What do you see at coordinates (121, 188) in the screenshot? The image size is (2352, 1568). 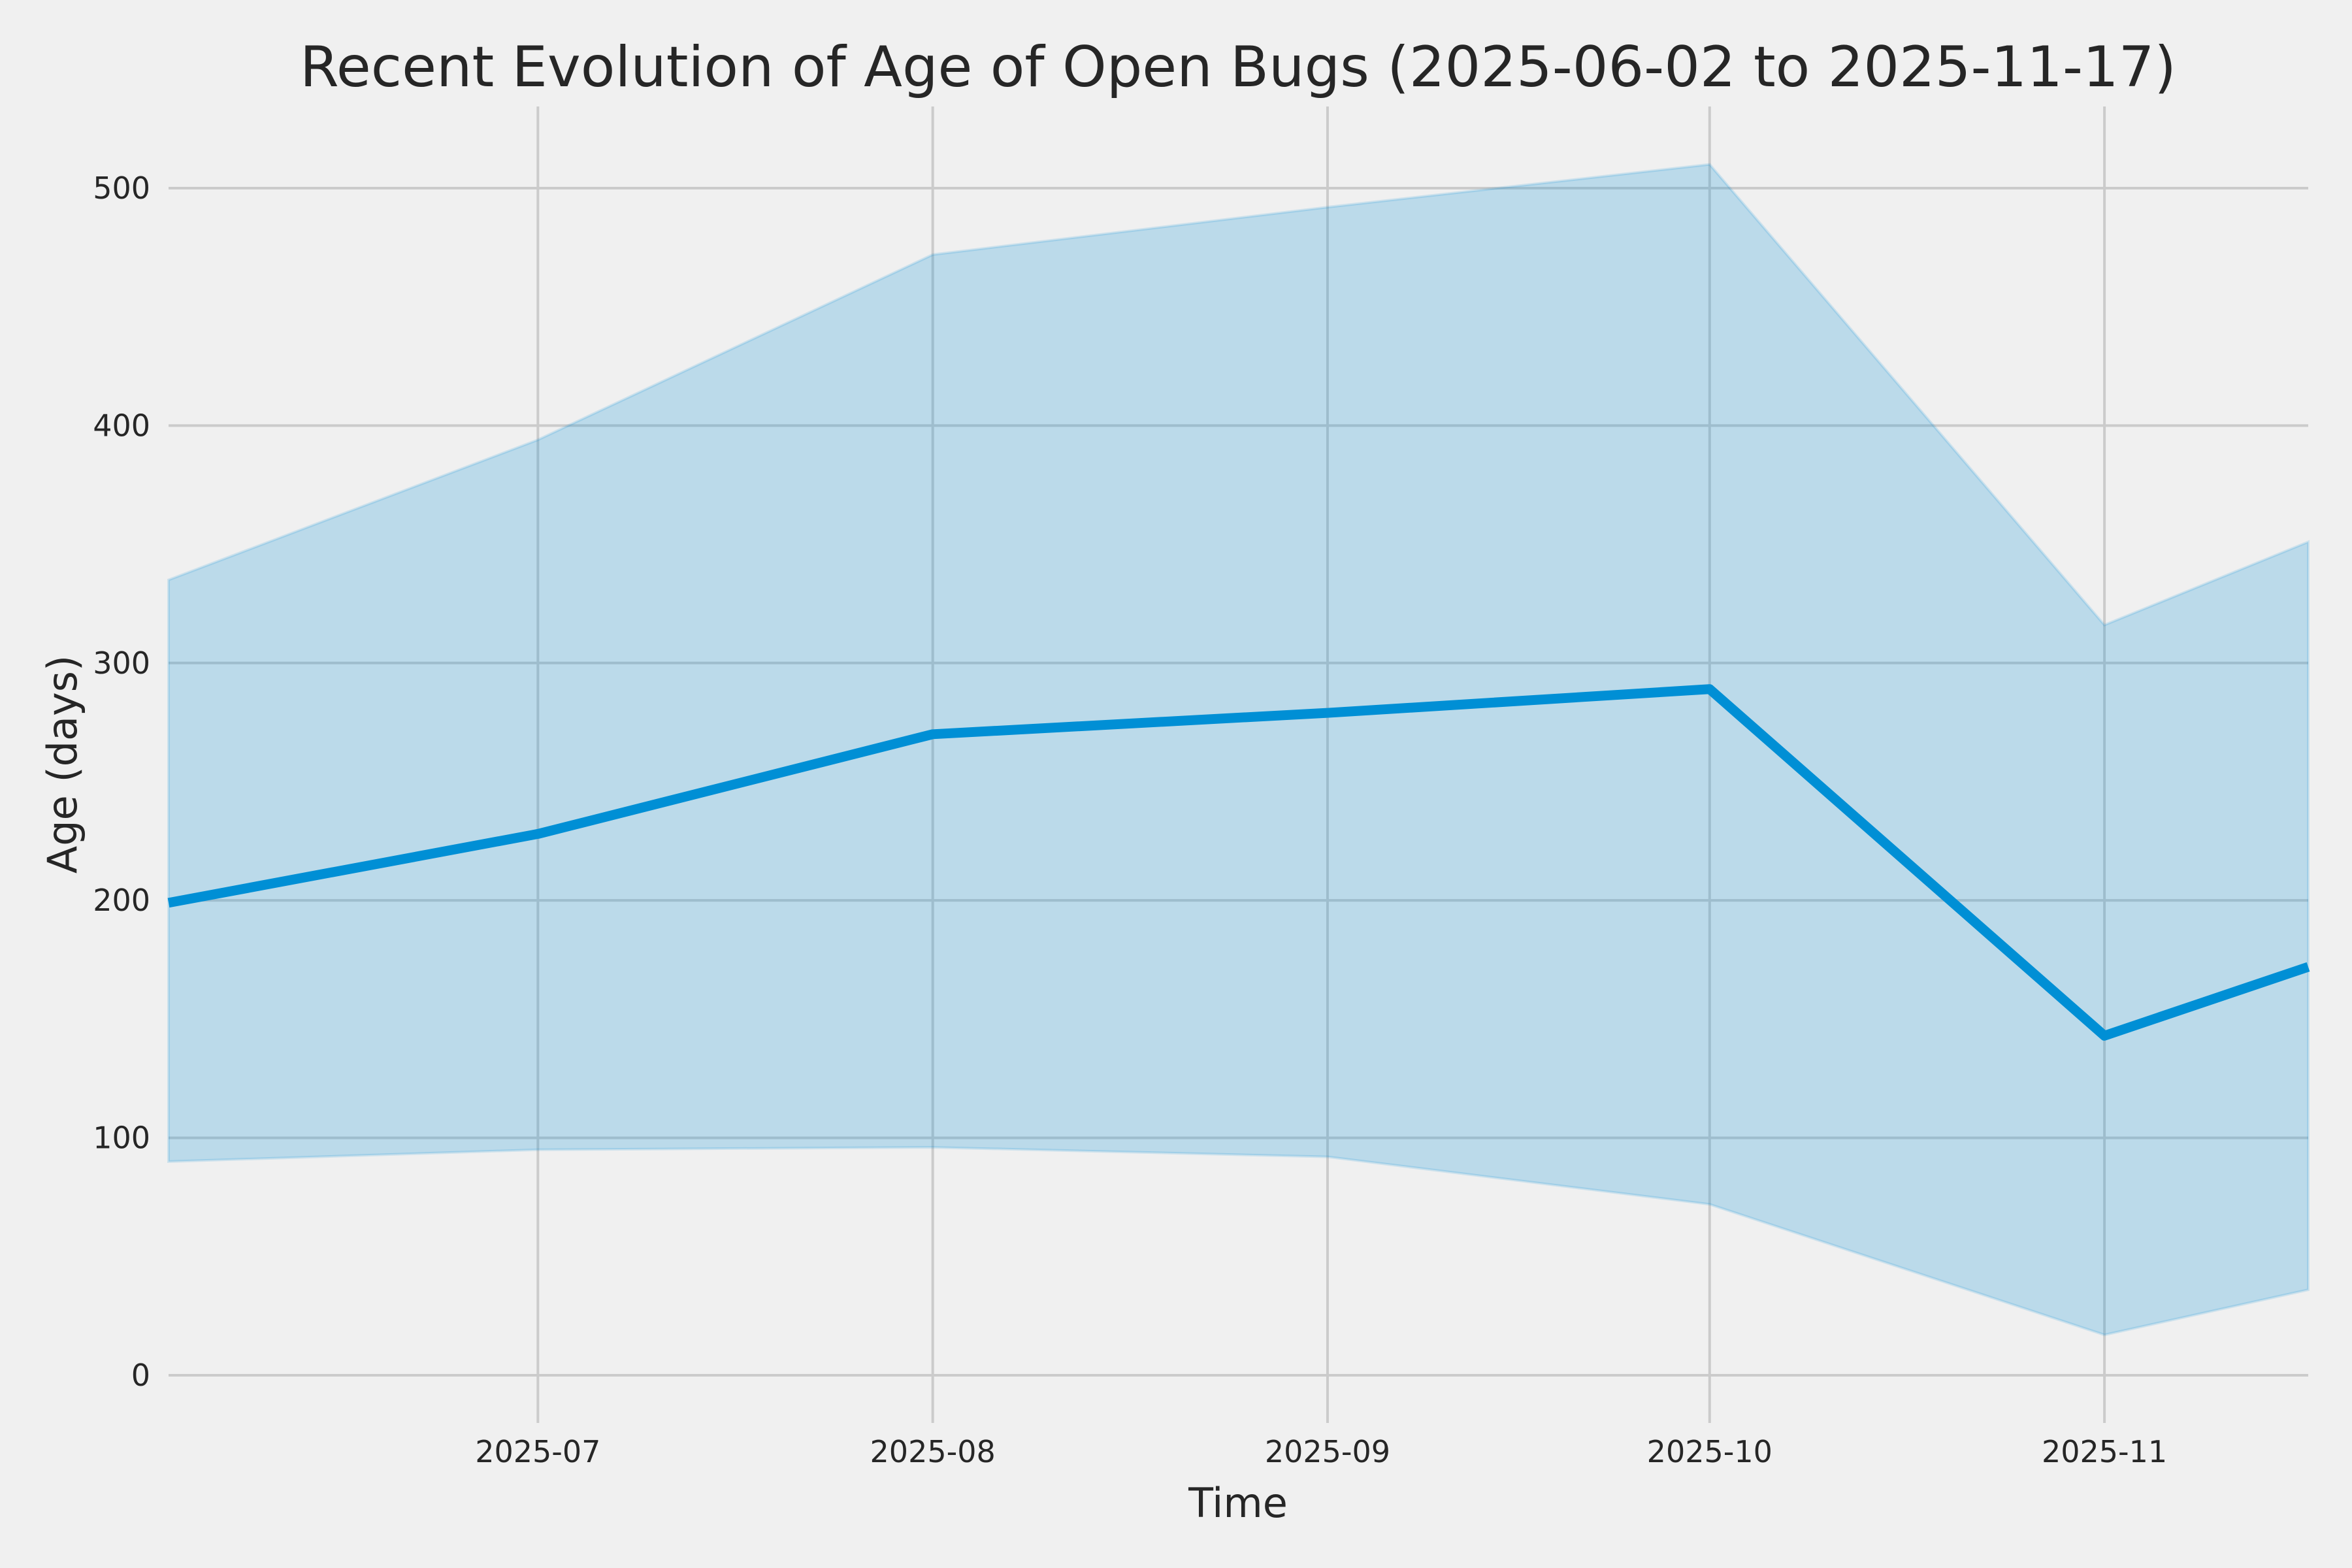 I see `y-tick-label: 500` at bounding box center [121, 188].